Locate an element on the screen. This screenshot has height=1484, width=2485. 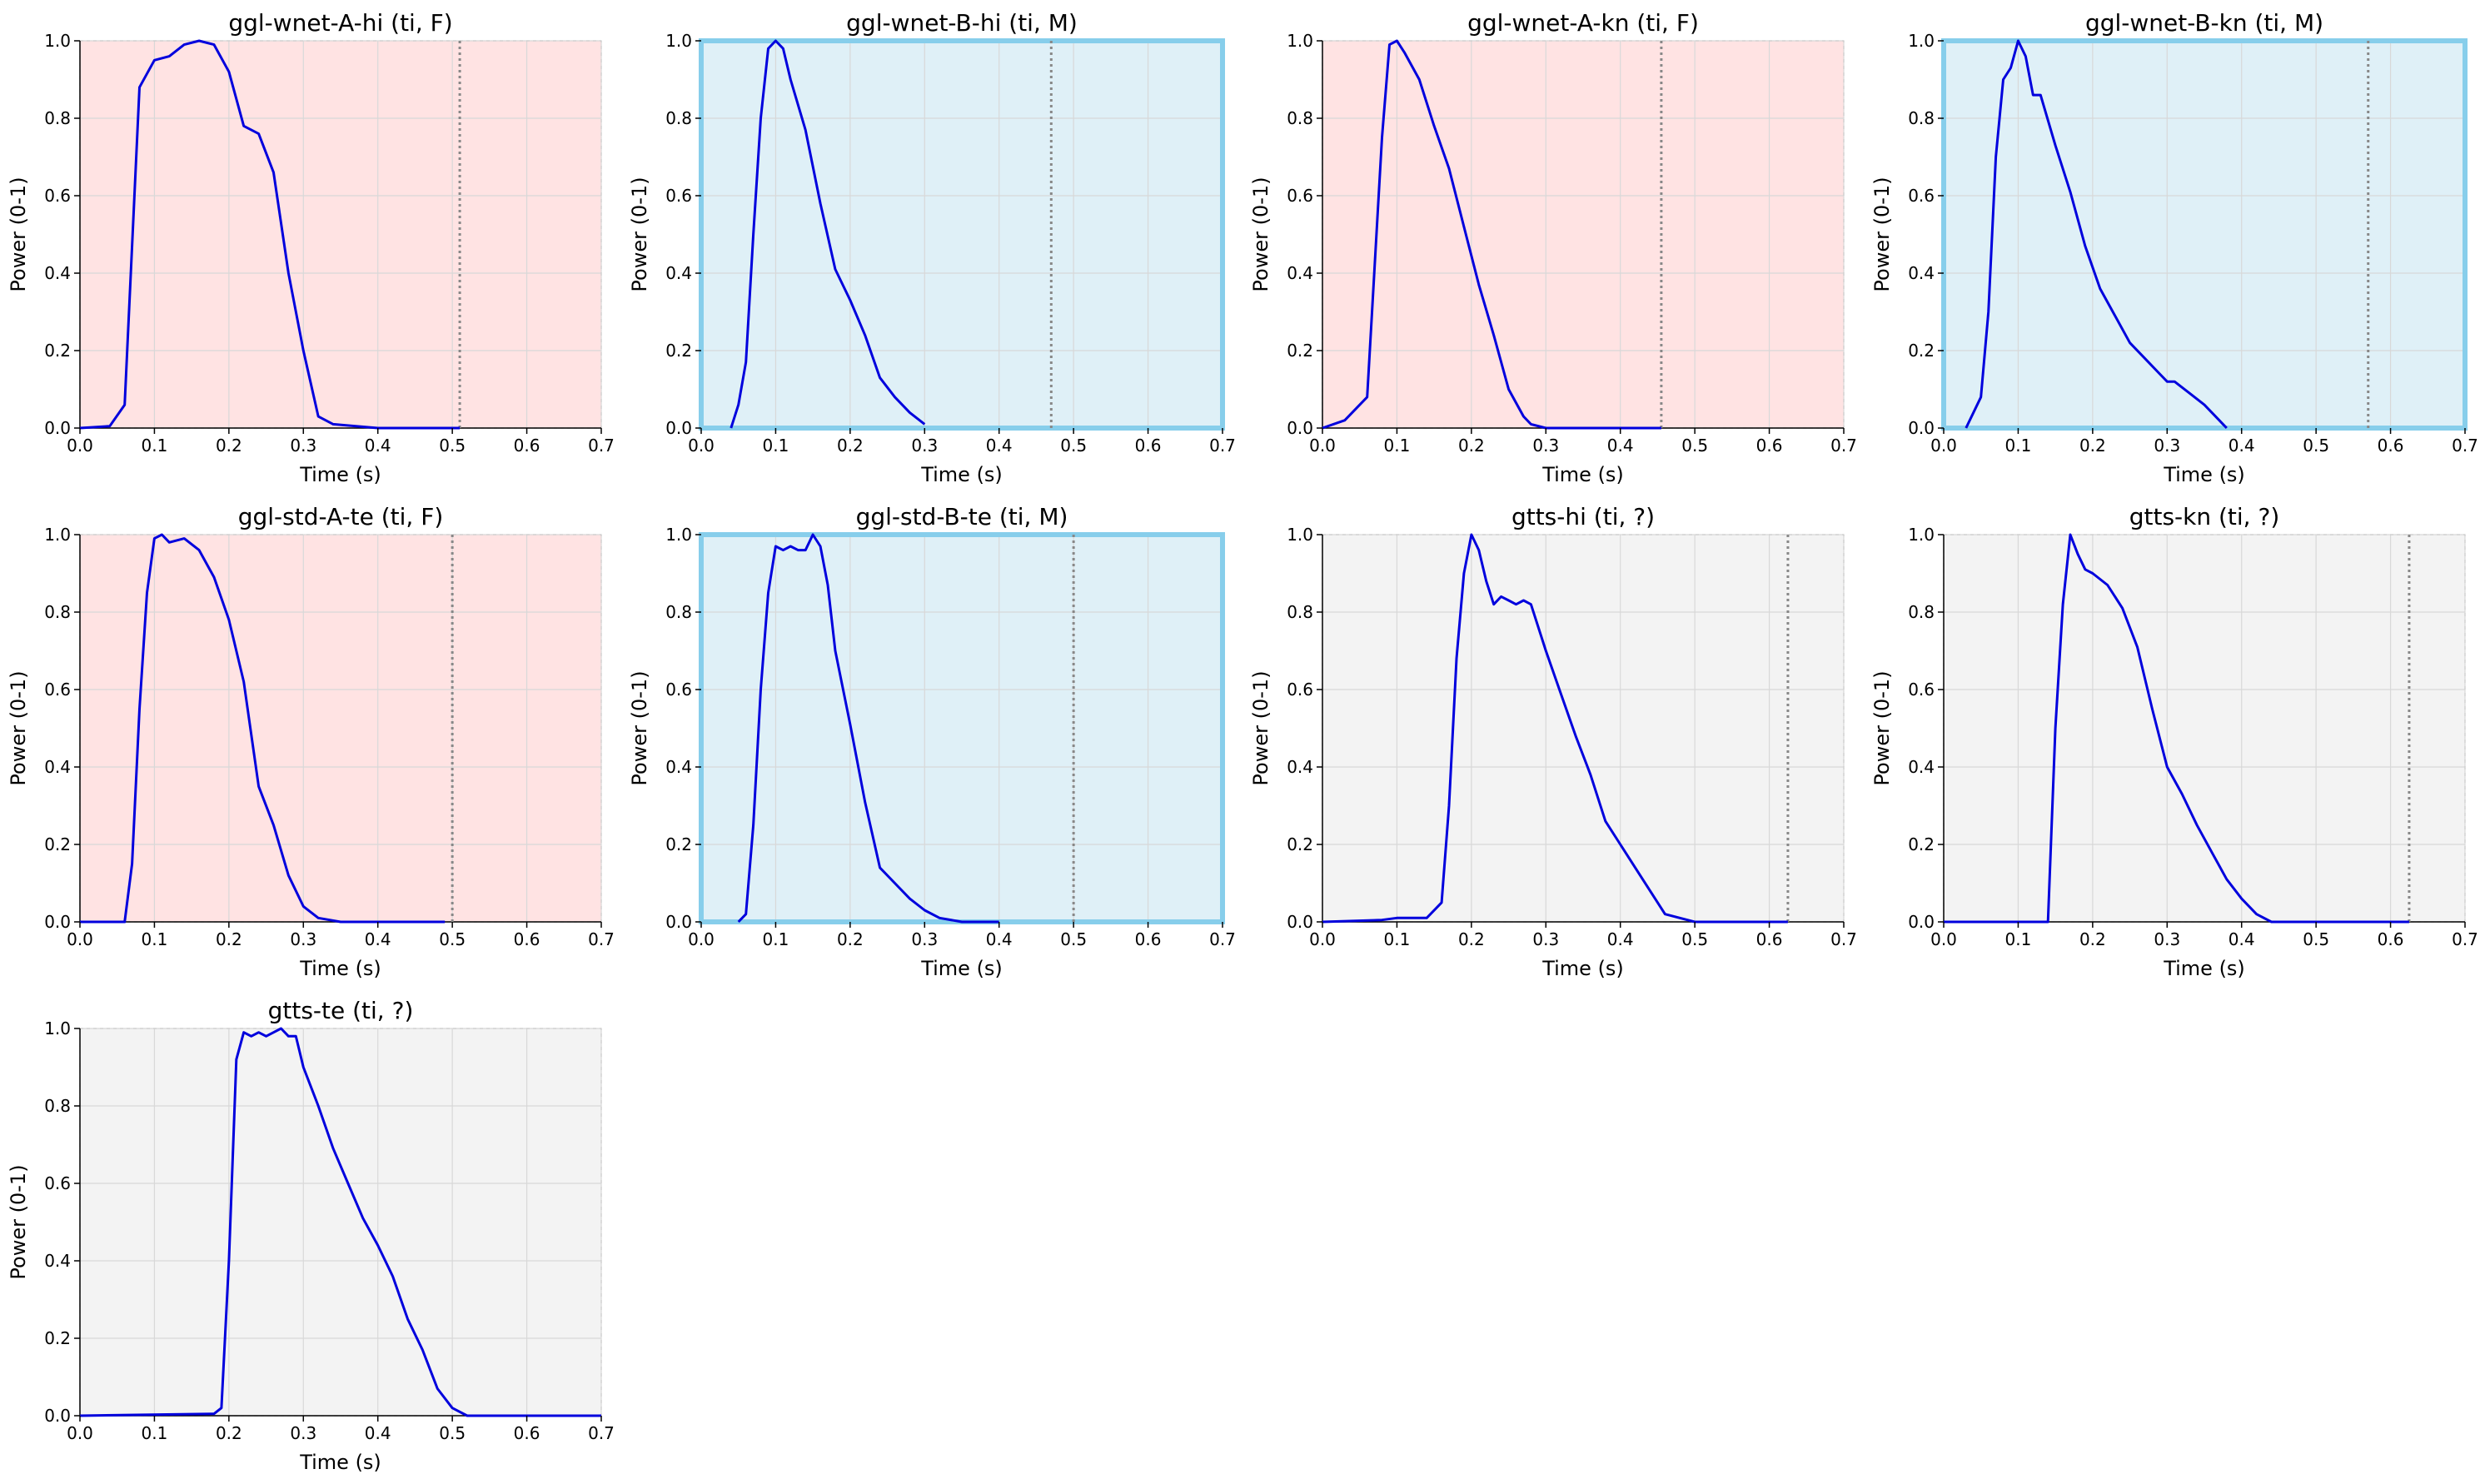
subplot-title: gtts-hi (ti, ?) is located at coordinates (1583, 516).